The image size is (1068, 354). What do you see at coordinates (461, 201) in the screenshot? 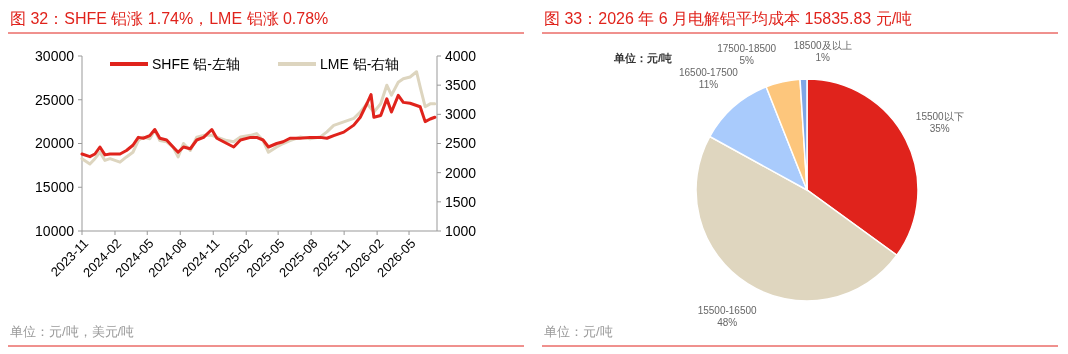
I see `y2-tick-label: 1500` at bounding box center [461, 201].